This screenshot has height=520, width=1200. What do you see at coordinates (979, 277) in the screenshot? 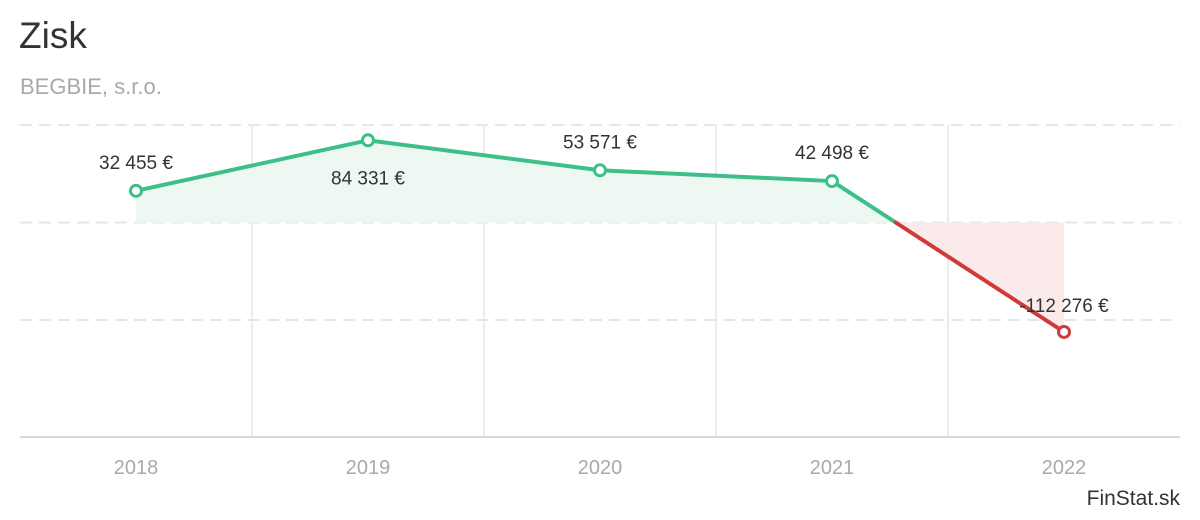
I see `series-line-negative` at bounding box center [979, 277].